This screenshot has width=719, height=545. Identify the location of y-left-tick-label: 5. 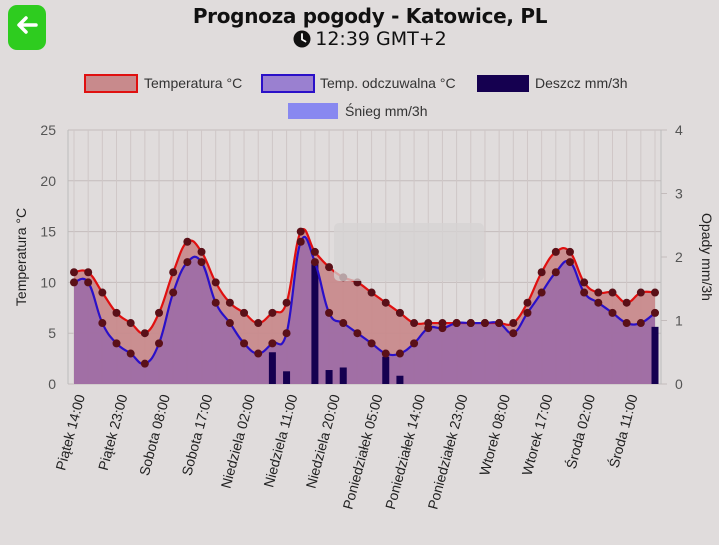
(52, 333).